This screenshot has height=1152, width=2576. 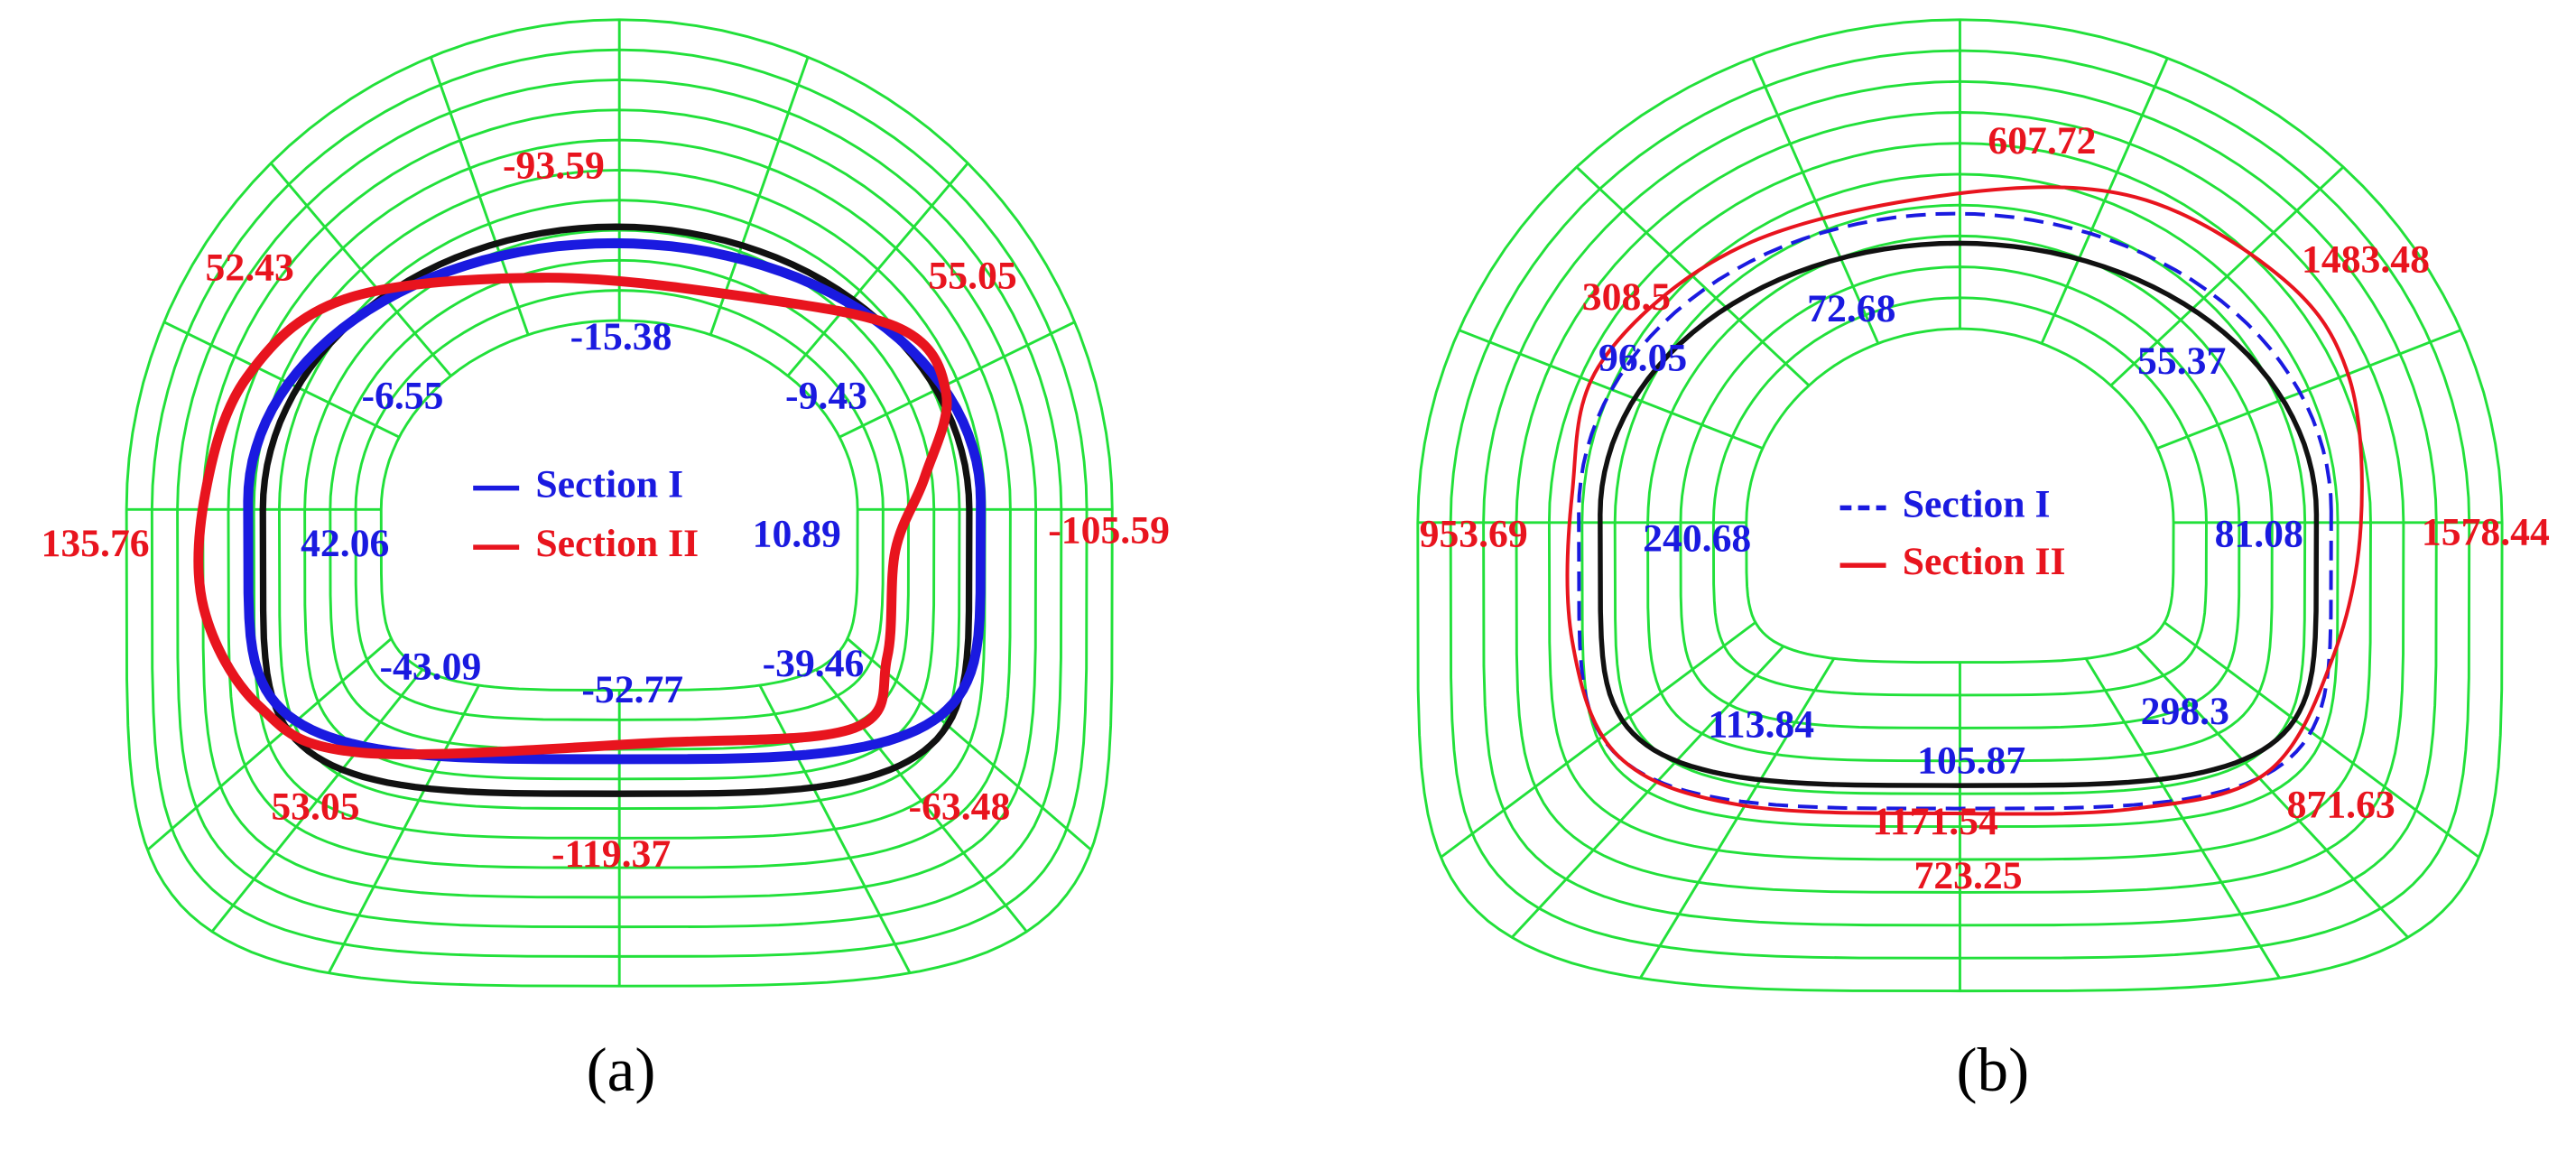 I want to click on blue-value-label: 240.68, so click(x=1697, y=539).